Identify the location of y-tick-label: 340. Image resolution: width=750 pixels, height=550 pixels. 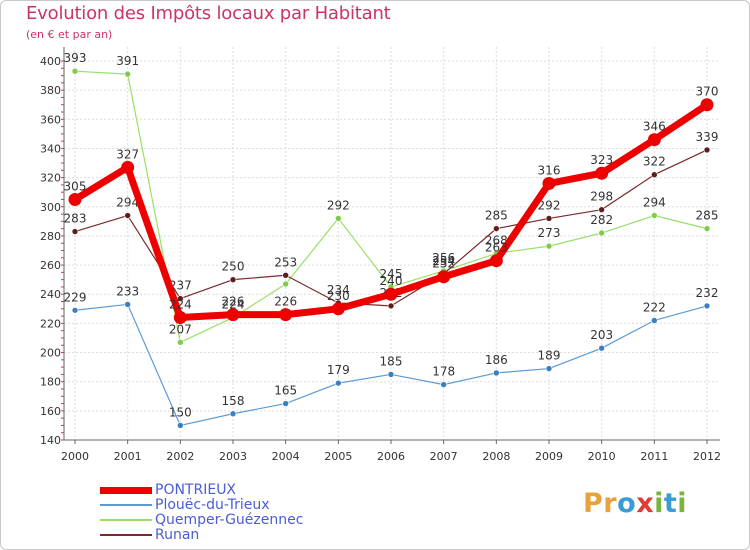
(50, 148).